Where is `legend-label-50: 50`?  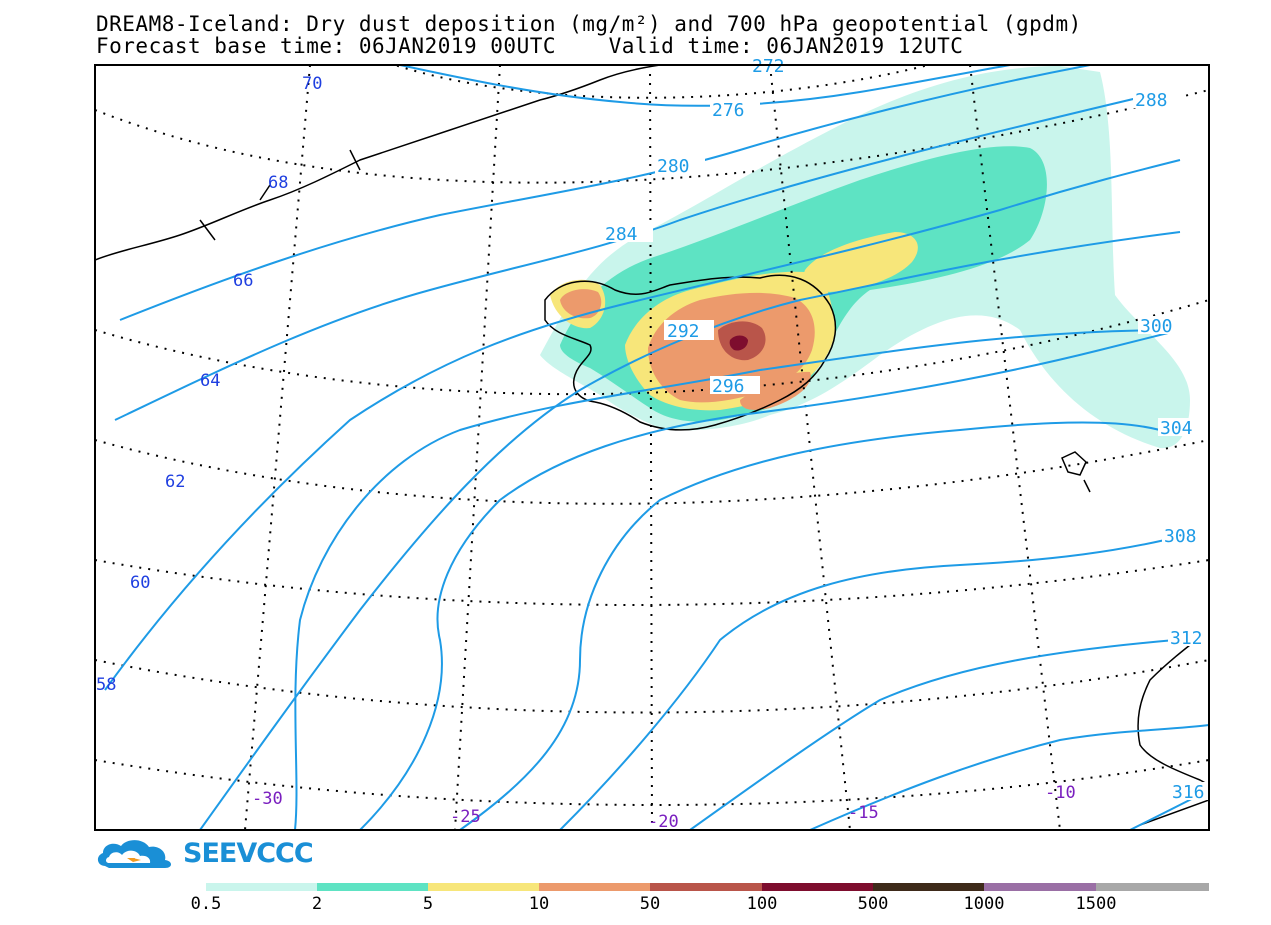 legend-label-50: 50 is located at coordinates (650, 904).